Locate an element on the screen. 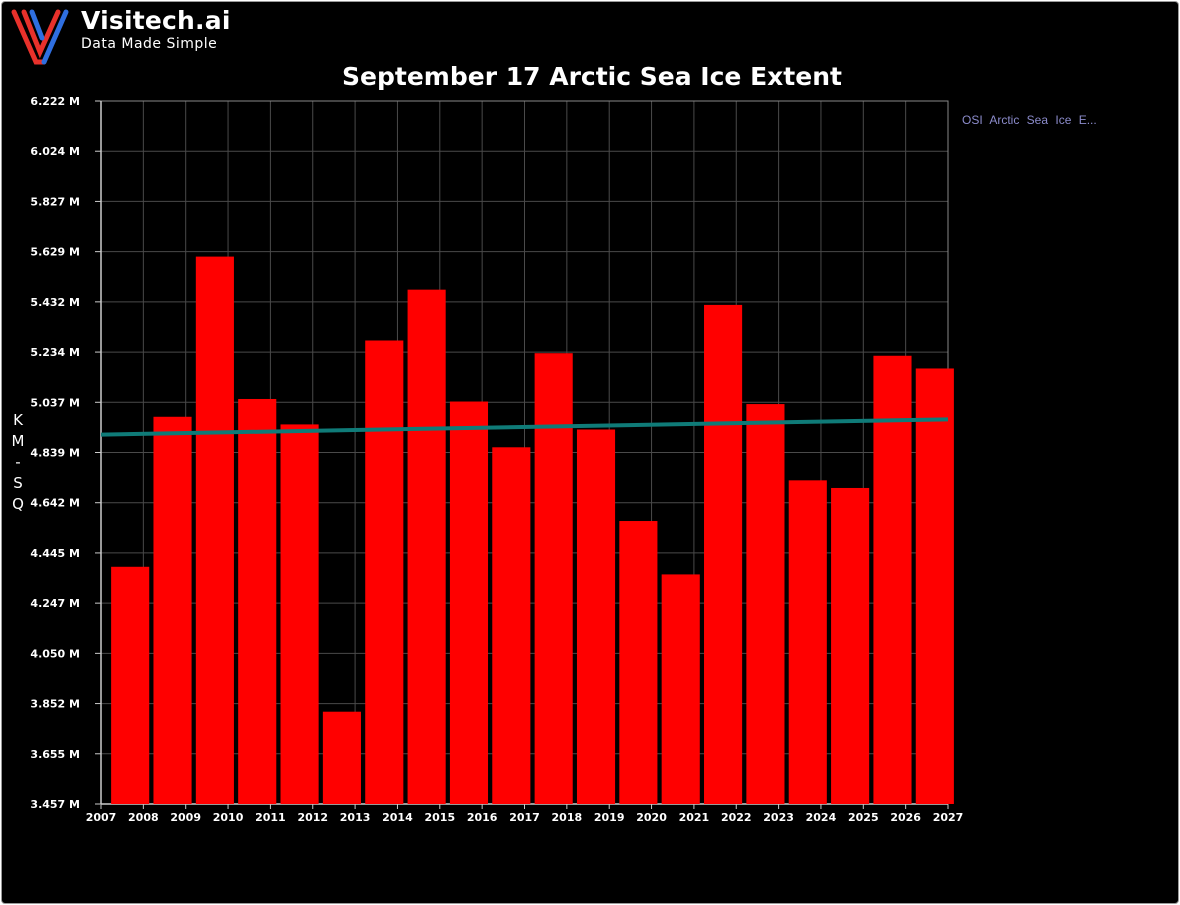 The image size is (1180, 905). x-tick-label: 2012 is located at coordinates (312, 817).